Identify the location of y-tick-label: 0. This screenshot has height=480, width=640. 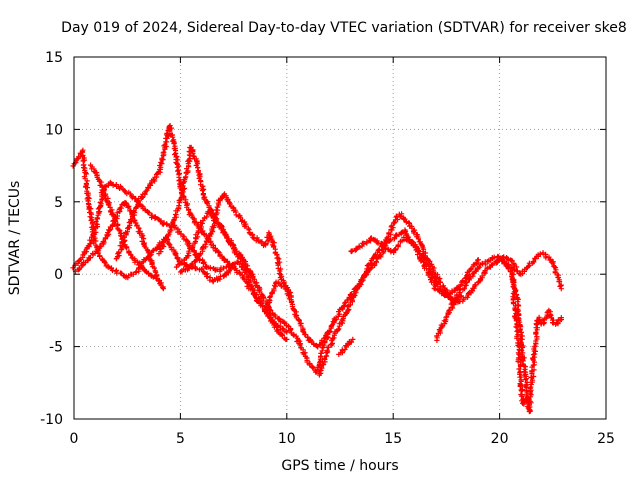
(58, 275).